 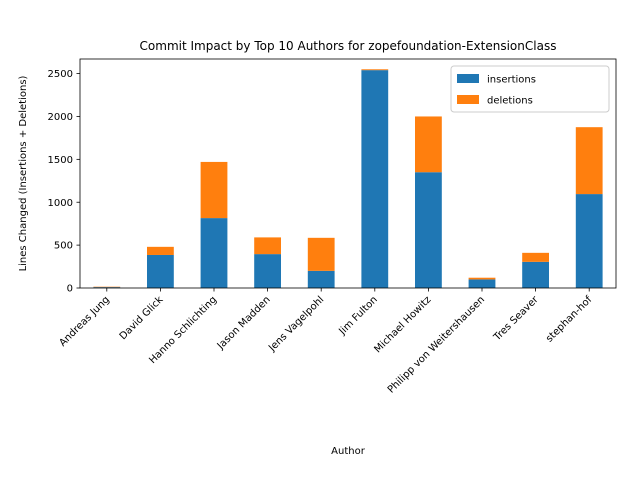 What do you see at coordinates (60, 74) in the screenshot?
I see `y-tick-label: 2500` at bounding box center [60, 74].